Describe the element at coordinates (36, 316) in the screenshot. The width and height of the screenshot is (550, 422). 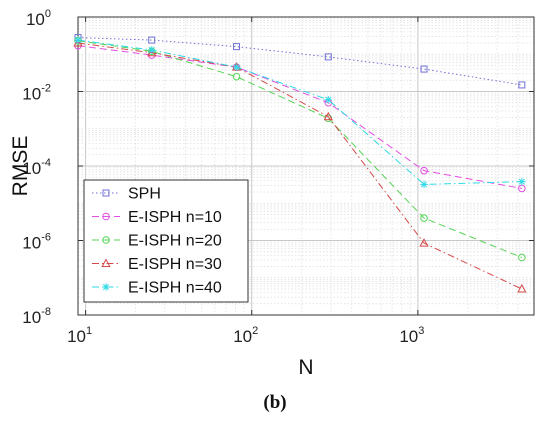
I see `y-tick-label: 10⁻⁸` at that location.